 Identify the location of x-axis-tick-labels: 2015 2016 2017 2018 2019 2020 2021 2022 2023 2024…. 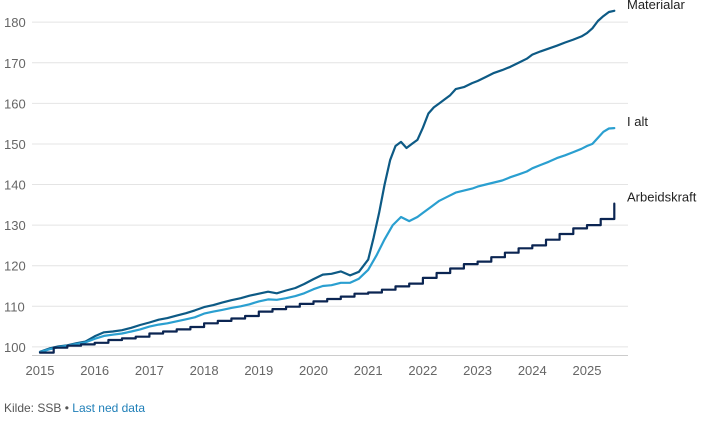
(314, 370).